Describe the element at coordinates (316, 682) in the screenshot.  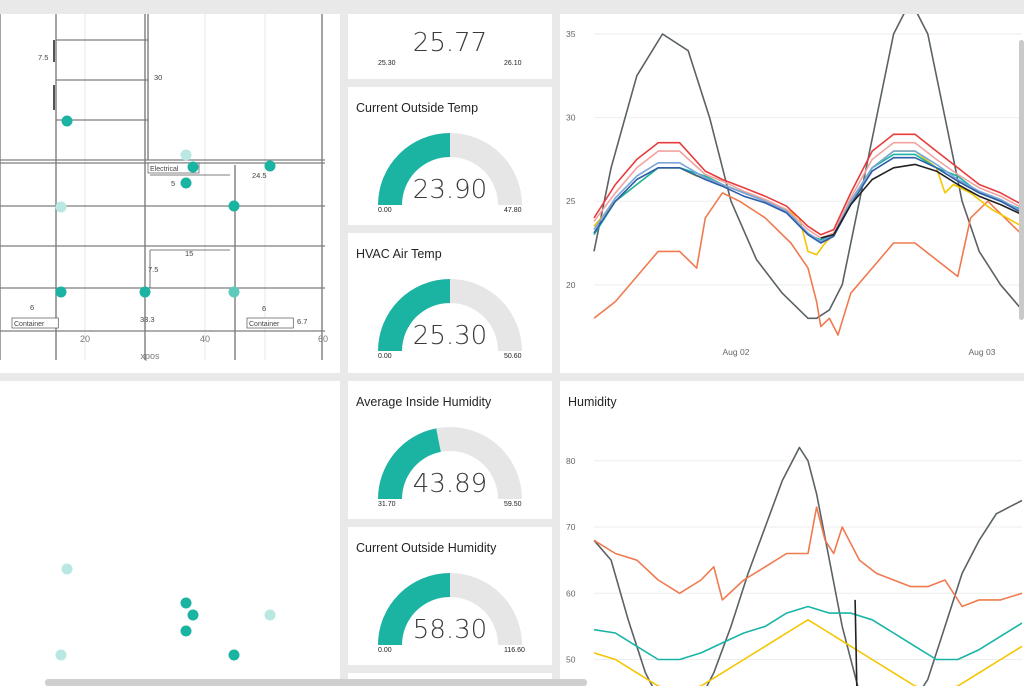
I see `horizontal-scrollbar` at that location.